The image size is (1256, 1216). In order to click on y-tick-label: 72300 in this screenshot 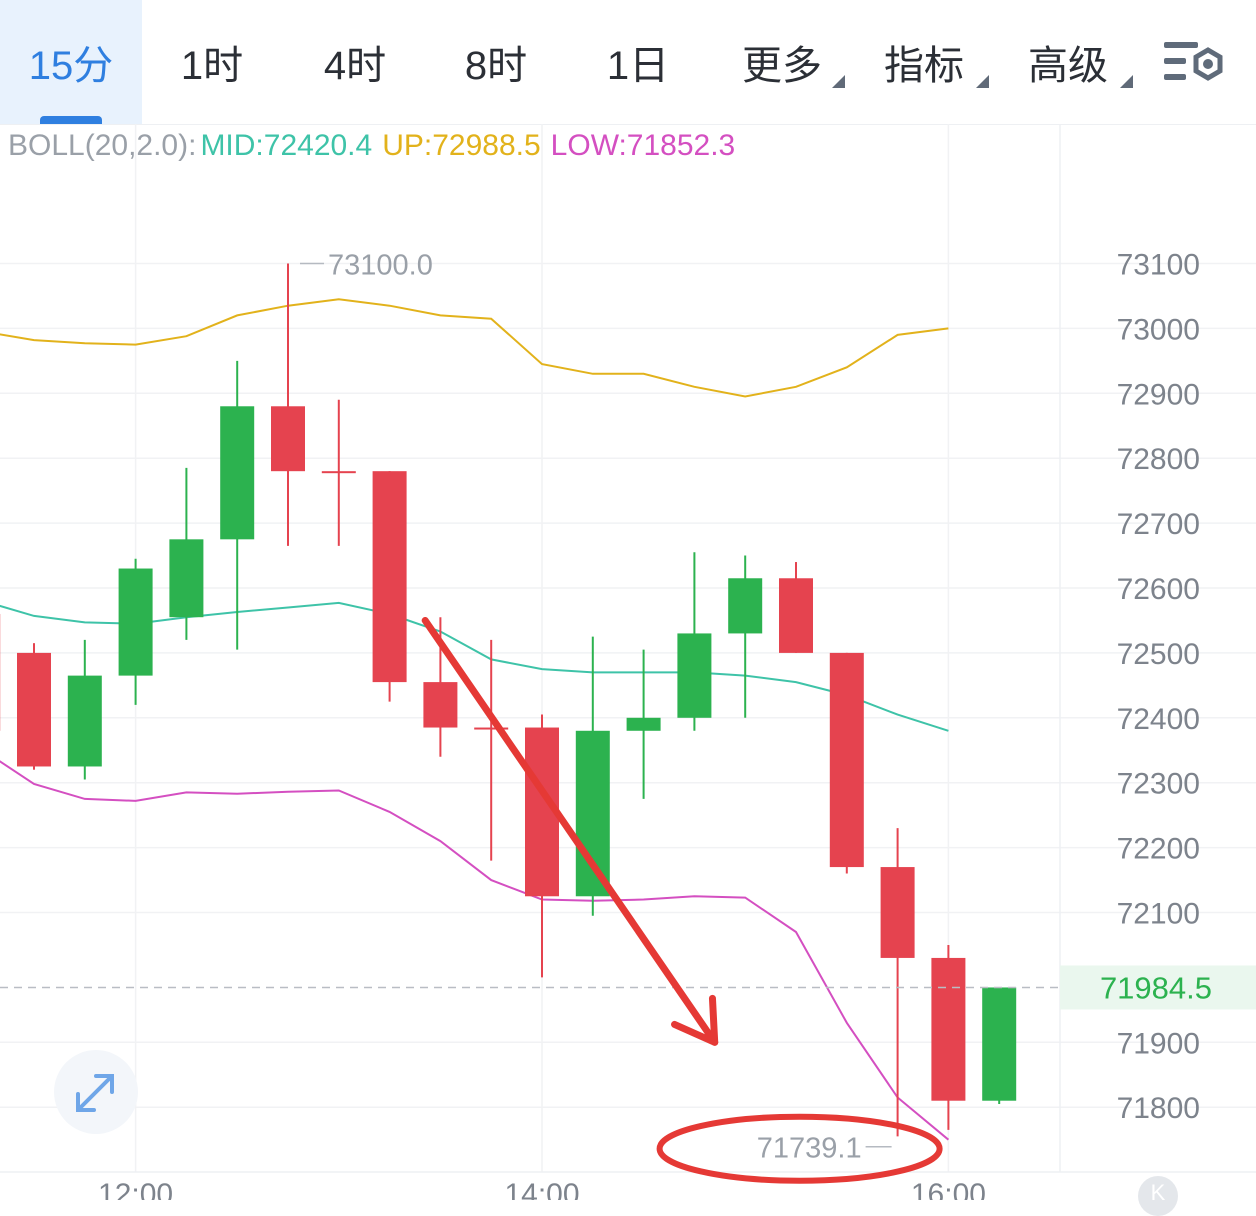, I will do `click(1158, 784)`.